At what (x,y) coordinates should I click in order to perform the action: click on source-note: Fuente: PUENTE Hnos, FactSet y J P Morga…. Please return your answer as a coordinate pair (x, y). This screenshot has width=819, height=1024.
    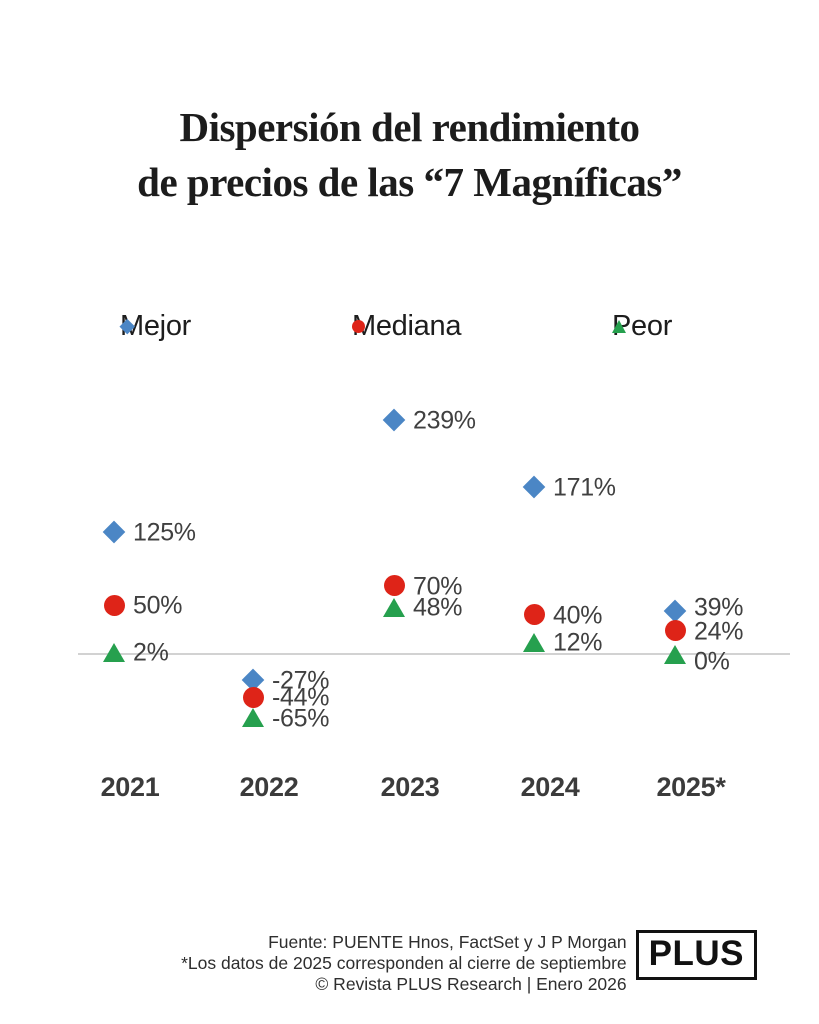
    Looking at the image, I should click on (404, 962).